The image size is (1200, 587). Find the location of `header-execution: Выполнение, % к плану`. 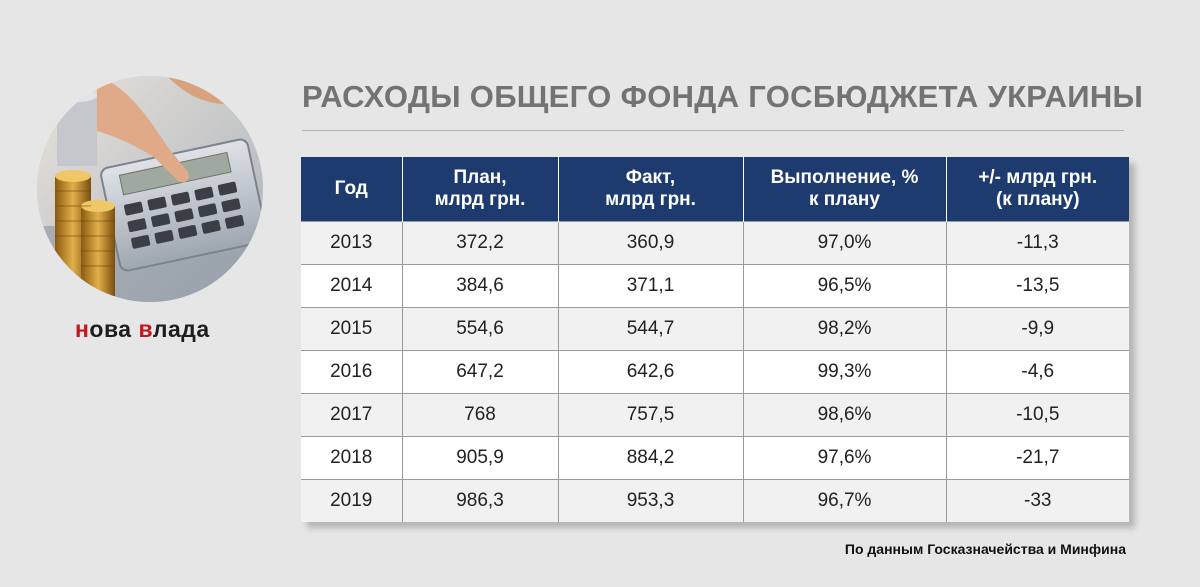

header-execution: Выполнение, % к плану is located at coordinates (844, 189).